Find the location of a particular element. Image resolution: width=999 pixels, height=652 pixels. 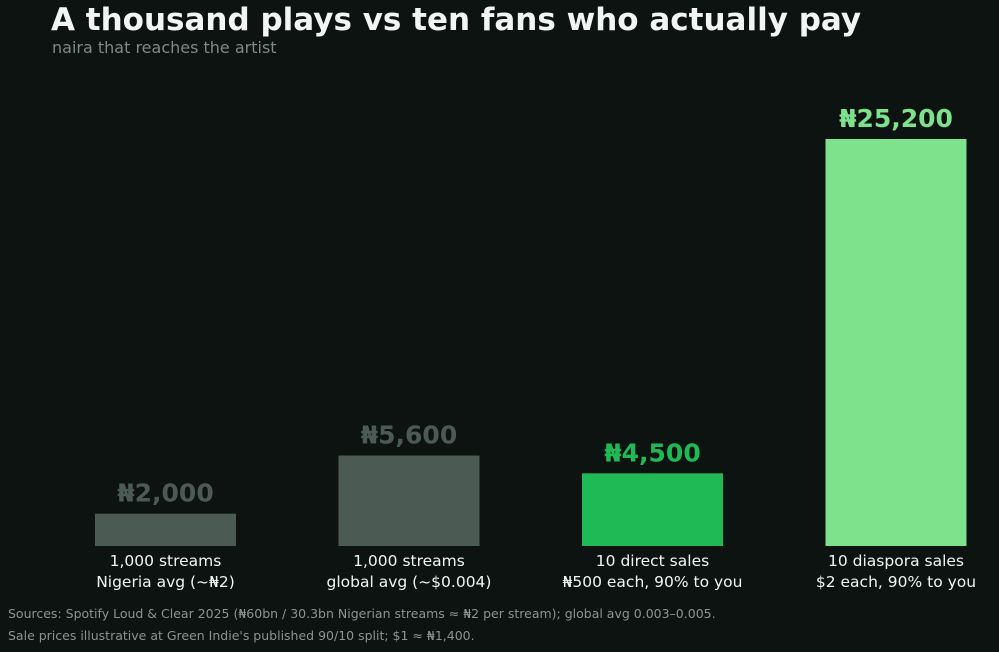

chart-subtitle: naira that reaches the artist is located at coordinates (164, 47).